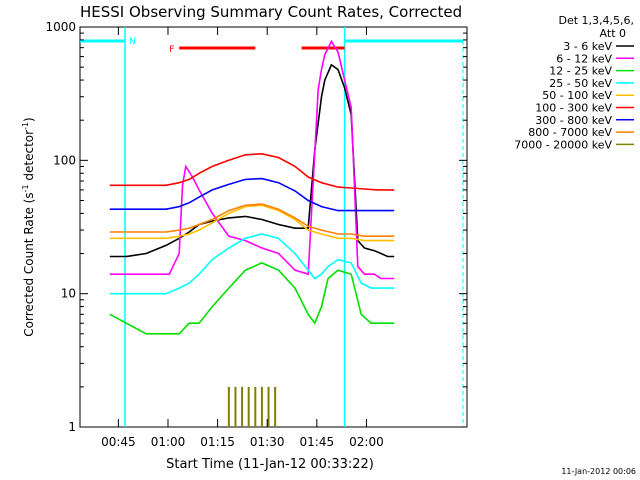 The width and height of the screenshot is (640, 480). I want to click on y-axis-label-sup-1: -1, so click(25, 188).